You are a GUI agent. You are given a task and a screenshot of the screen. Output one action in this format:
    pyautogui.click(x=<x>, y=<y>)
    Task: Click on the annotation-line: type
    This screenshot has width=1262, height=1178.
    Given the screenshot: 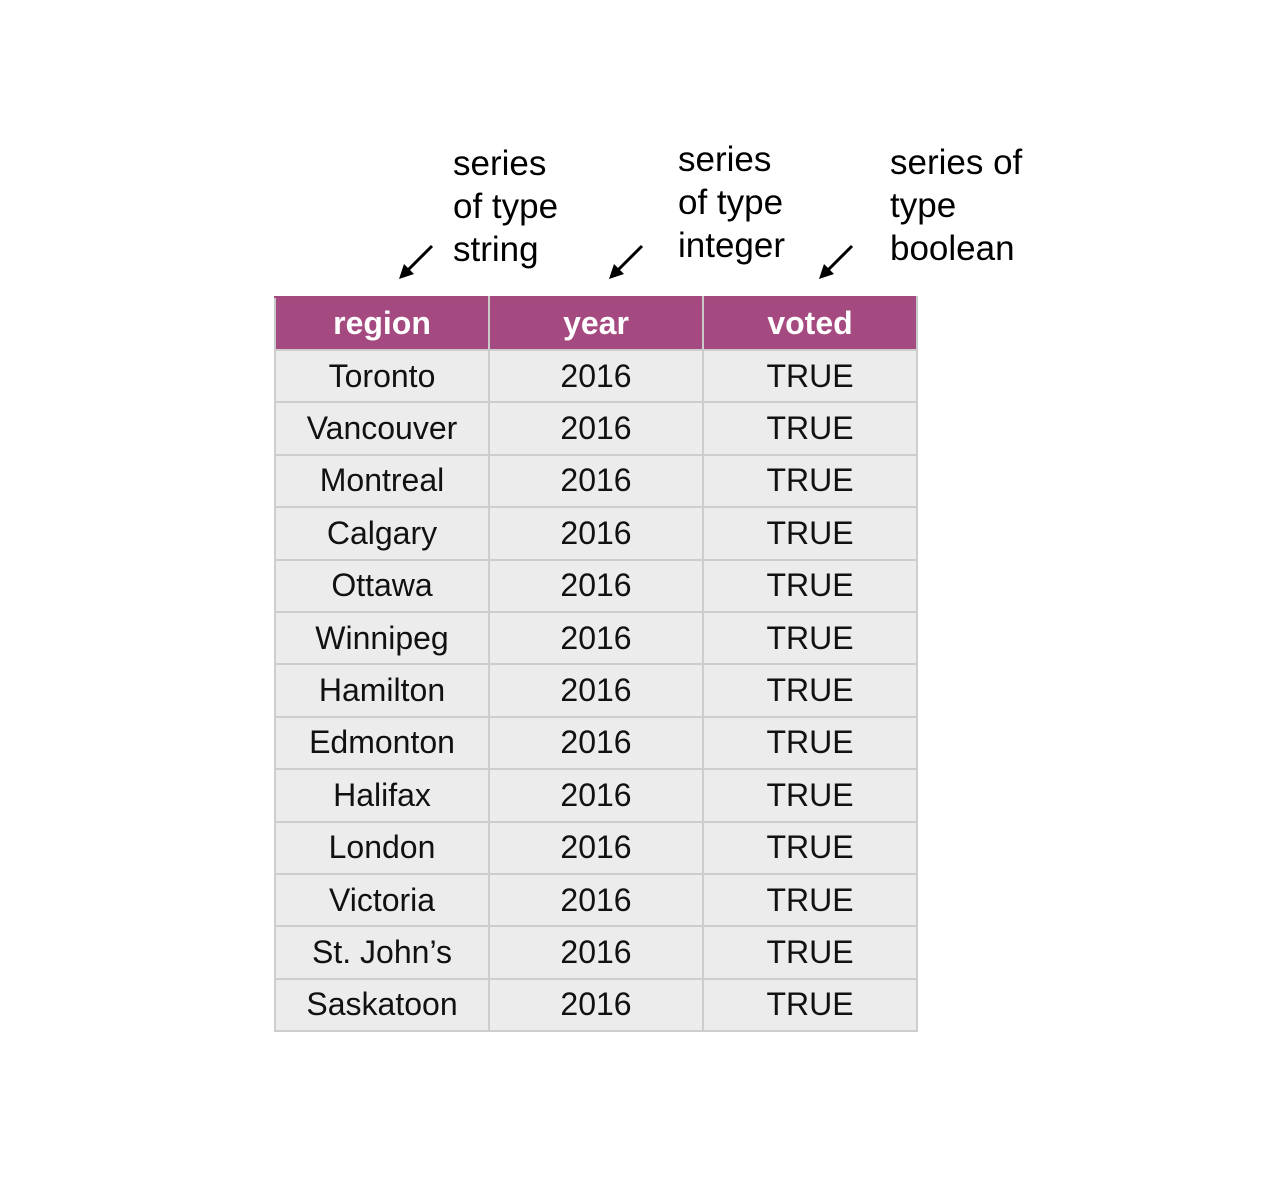 What is the action you would take?
    pyautogui.click(x=923, y=205)
    